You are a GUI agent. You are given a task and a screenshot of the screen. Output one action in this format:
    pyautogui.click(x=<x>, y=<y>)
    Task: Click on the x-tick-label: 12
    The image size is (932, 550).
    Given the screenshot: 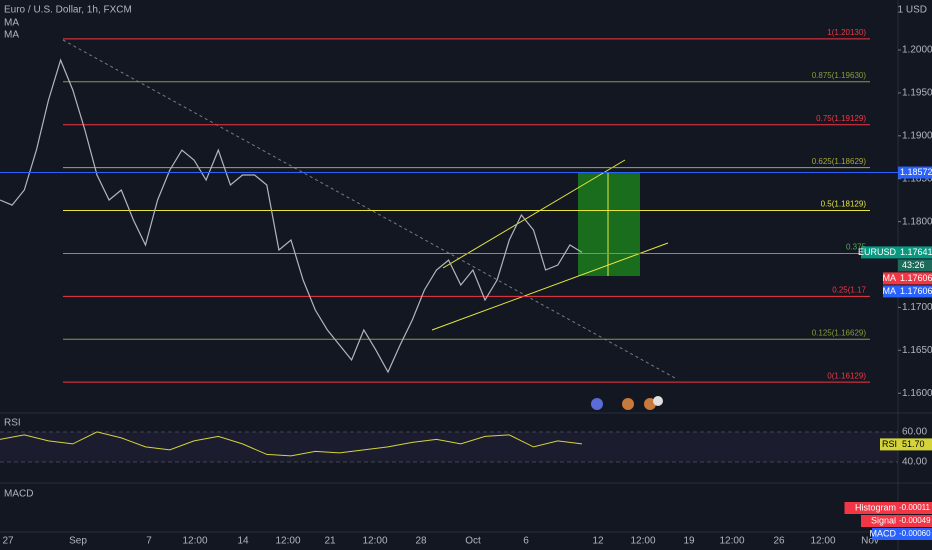 What is the action you would take?
    pyautogui.click(x=598, y=541)
    